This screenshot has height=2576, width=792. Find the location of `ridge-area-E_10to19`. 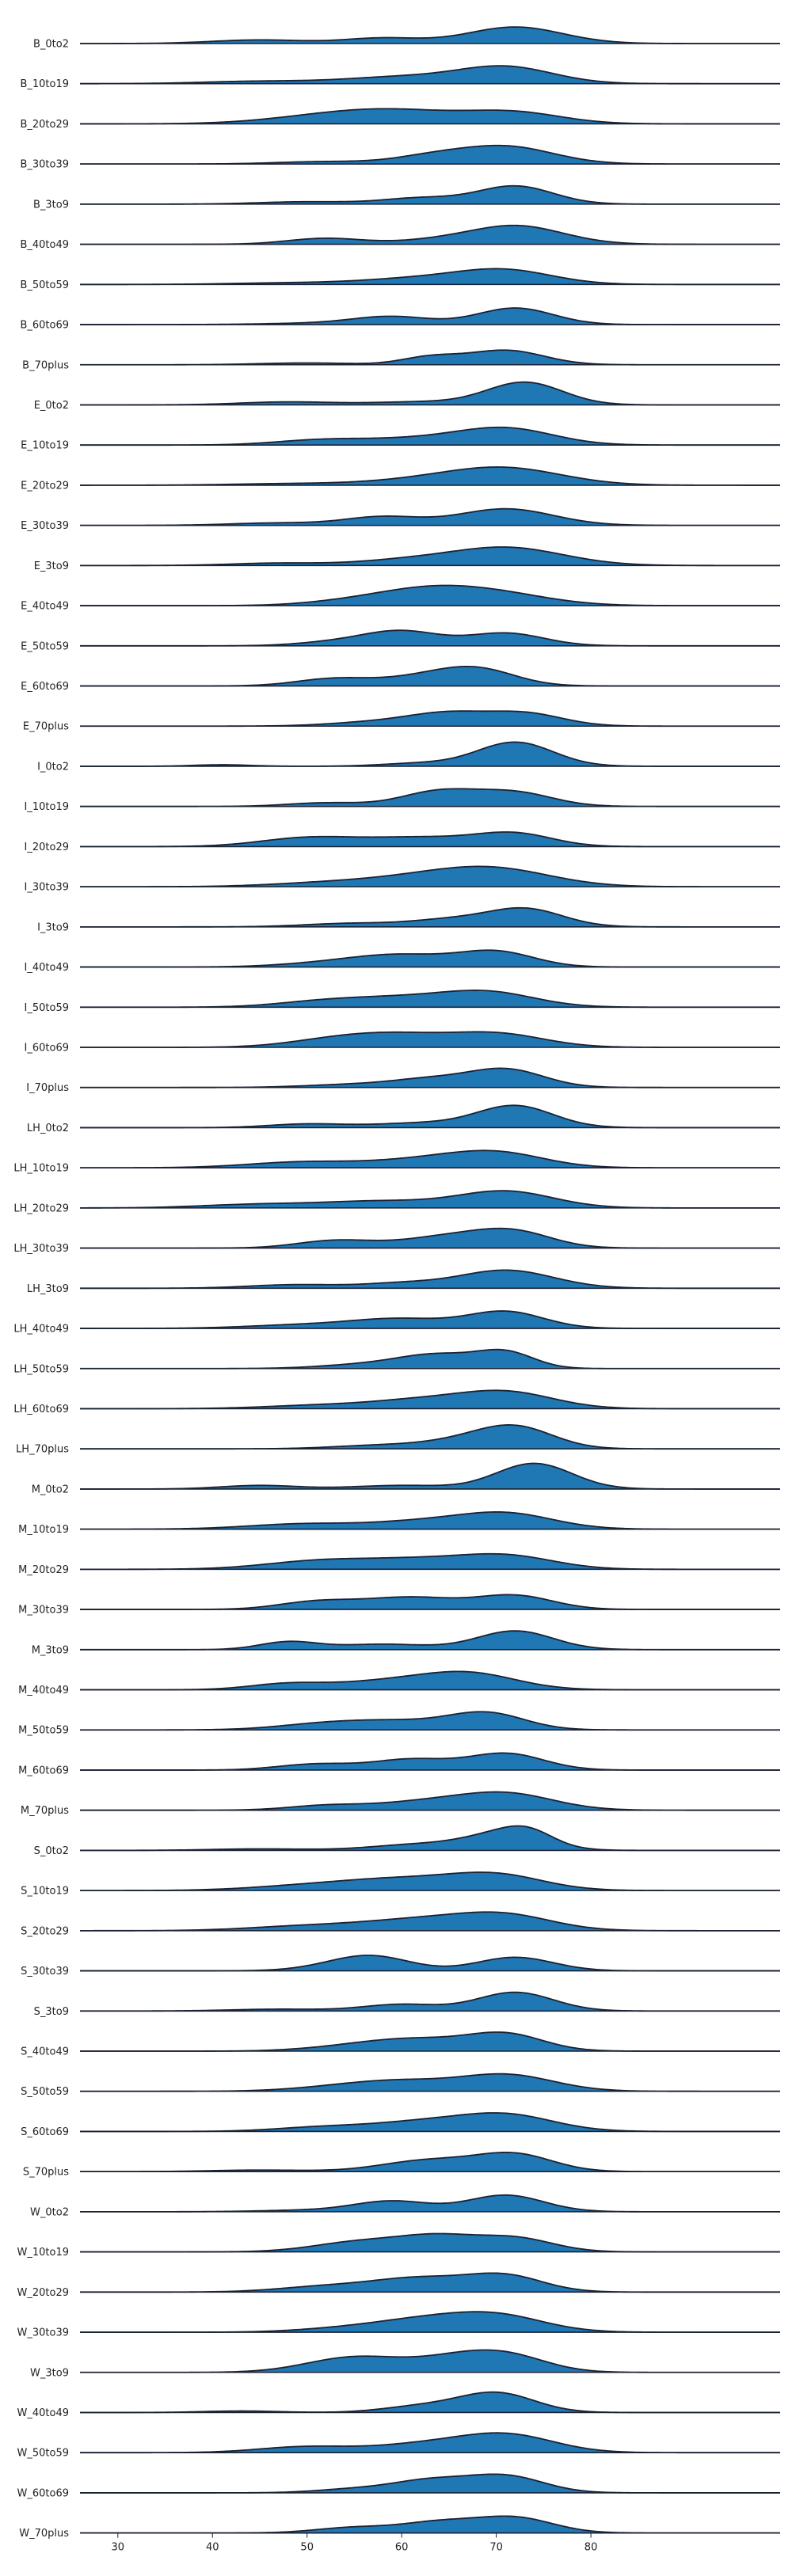

ridge-area-E_10to19 is located at coordinates (430, 437).